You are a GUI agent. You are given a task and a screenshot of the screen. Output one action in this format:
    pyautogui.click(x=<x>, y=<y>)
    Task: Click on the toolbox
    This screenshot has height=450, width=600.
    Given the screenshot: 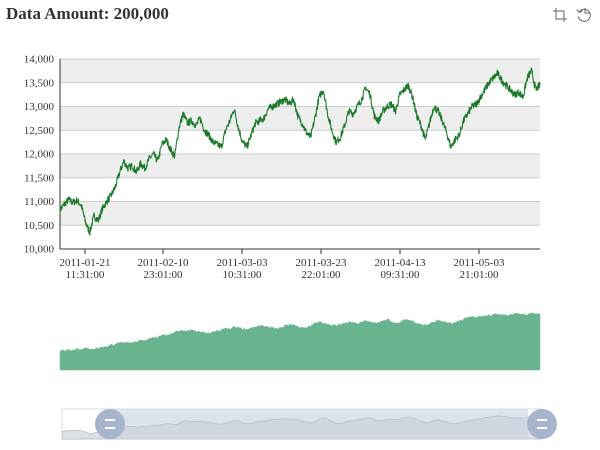 What is the action you would take?
    pyautogui.click(x=572, y=15)
    